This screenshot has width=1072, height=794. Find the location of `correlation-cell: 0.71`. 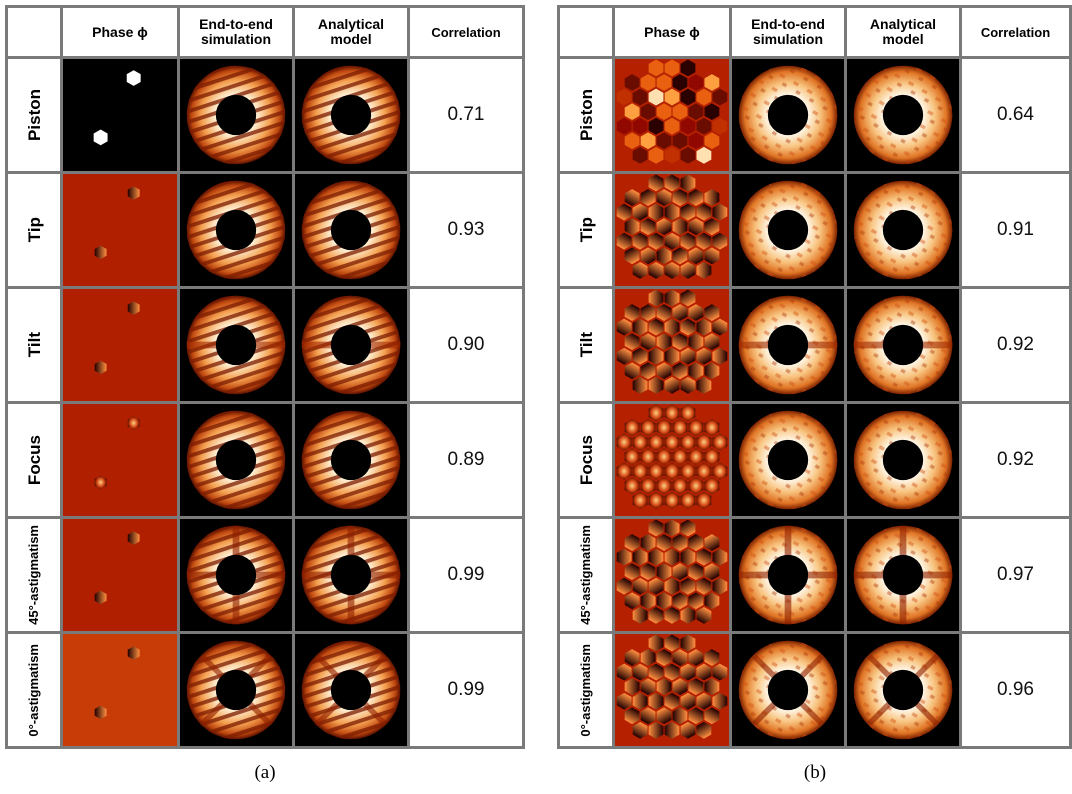

correlation-cell: 0.71 is located at coordinates (466, 115).